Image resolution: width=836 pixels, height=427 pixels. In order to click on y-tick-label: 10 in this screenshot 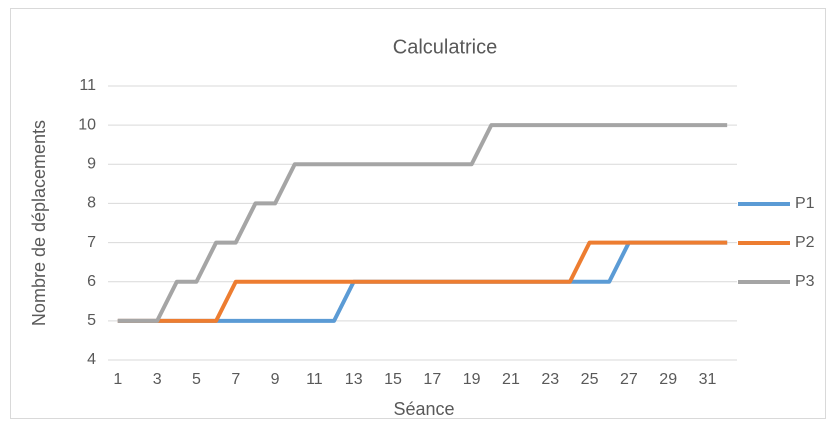, I will do `click(87, 124)`.